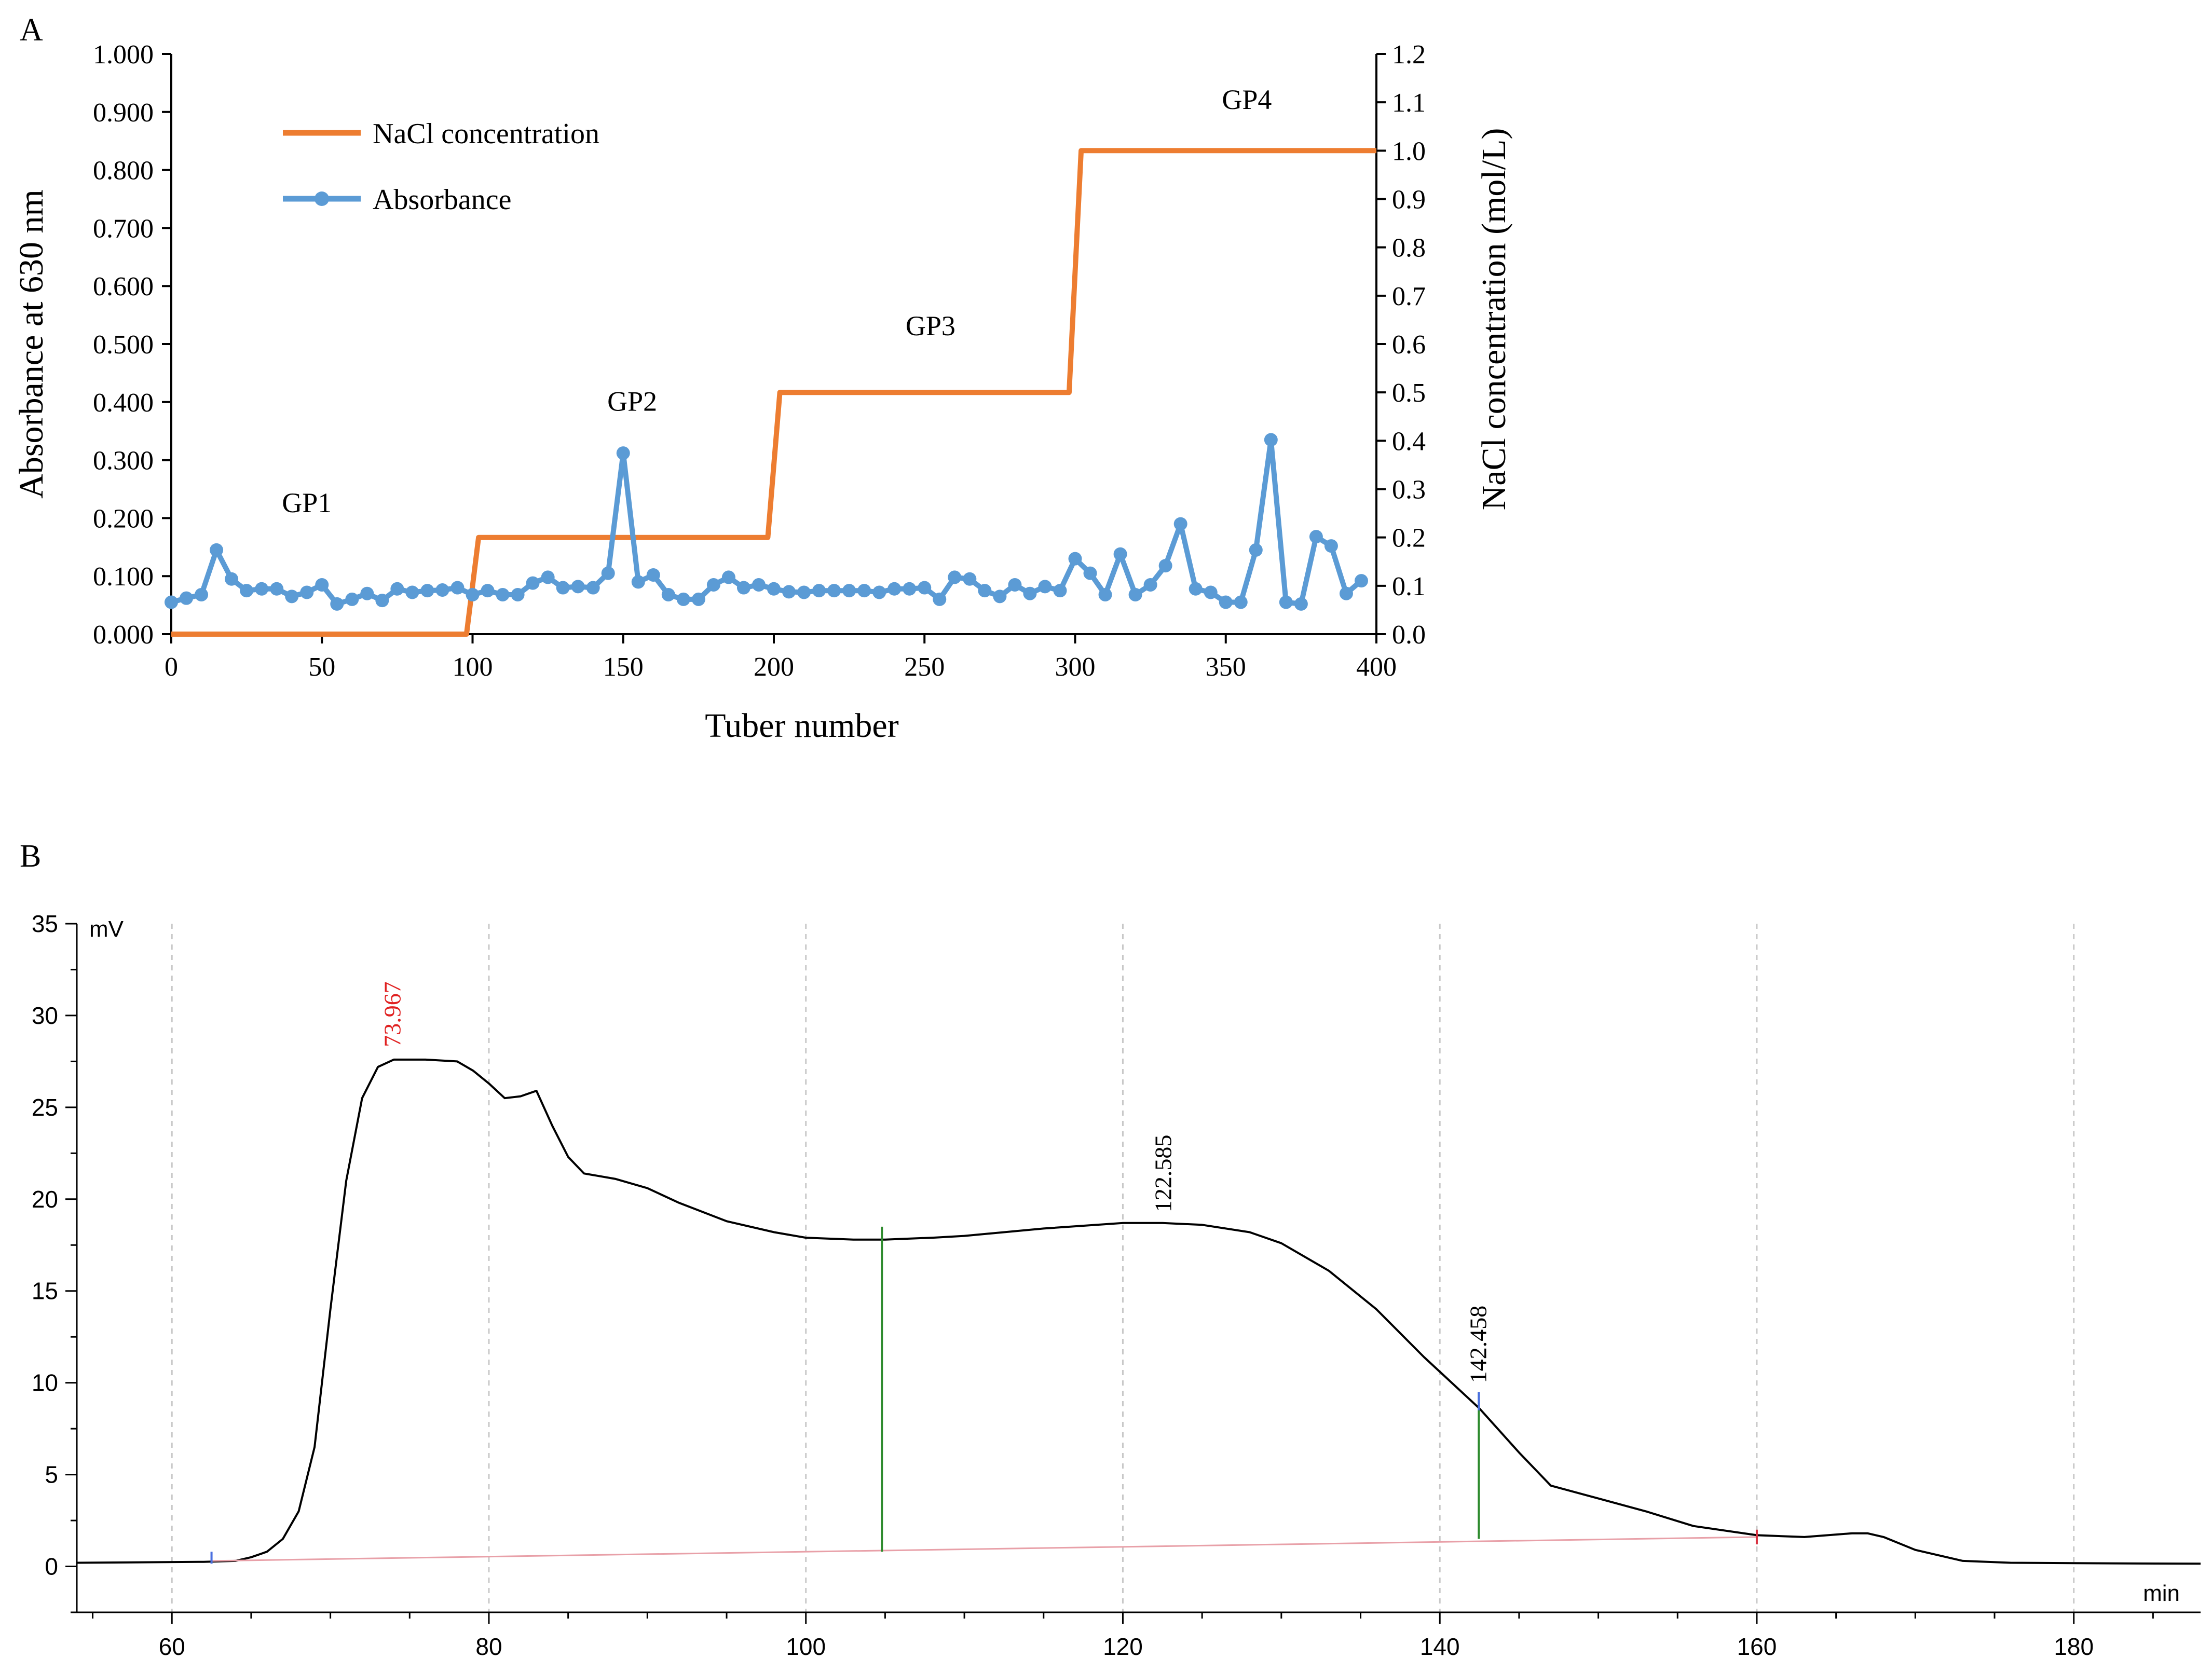 The height and width of the screenshot is (1672, 2212). I want to click on a-y-right-tick-label: 0.2, so click(1409, 538).